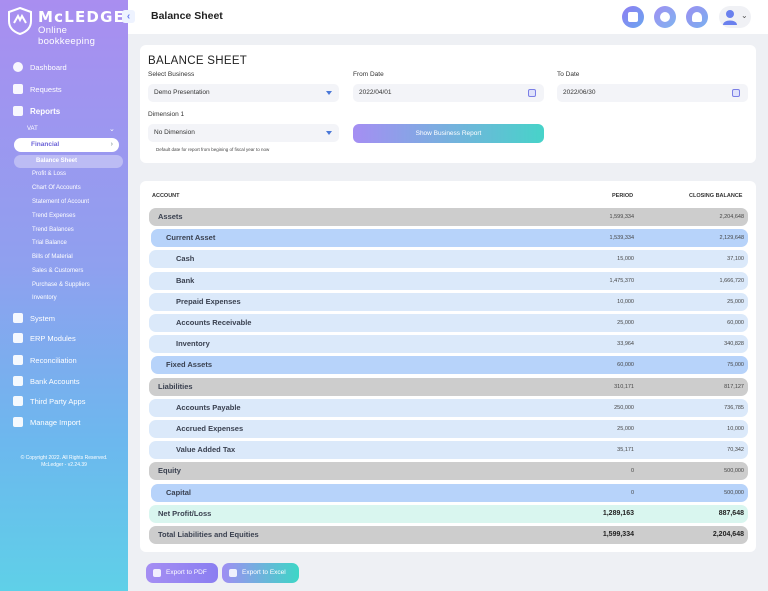 The width and height of the screenshot is (768, 591). I want to click on sidebar-item-third-party-apps: Third Party Apps, so click(49, 401).